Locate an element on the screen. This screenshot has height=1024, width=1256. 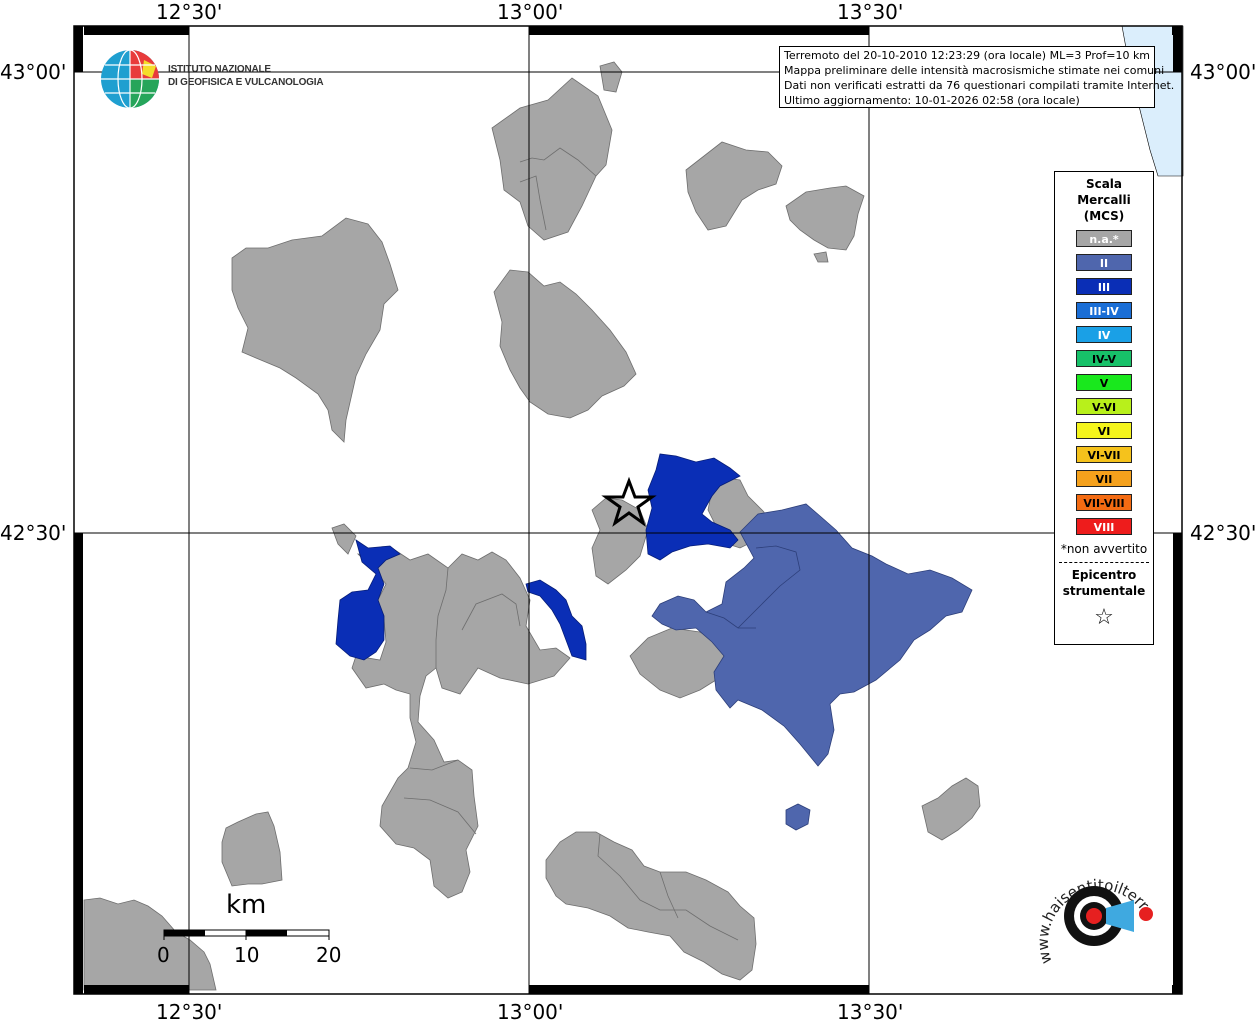
legend-star-icon: ☆ is located at coordinates (1104, 617).